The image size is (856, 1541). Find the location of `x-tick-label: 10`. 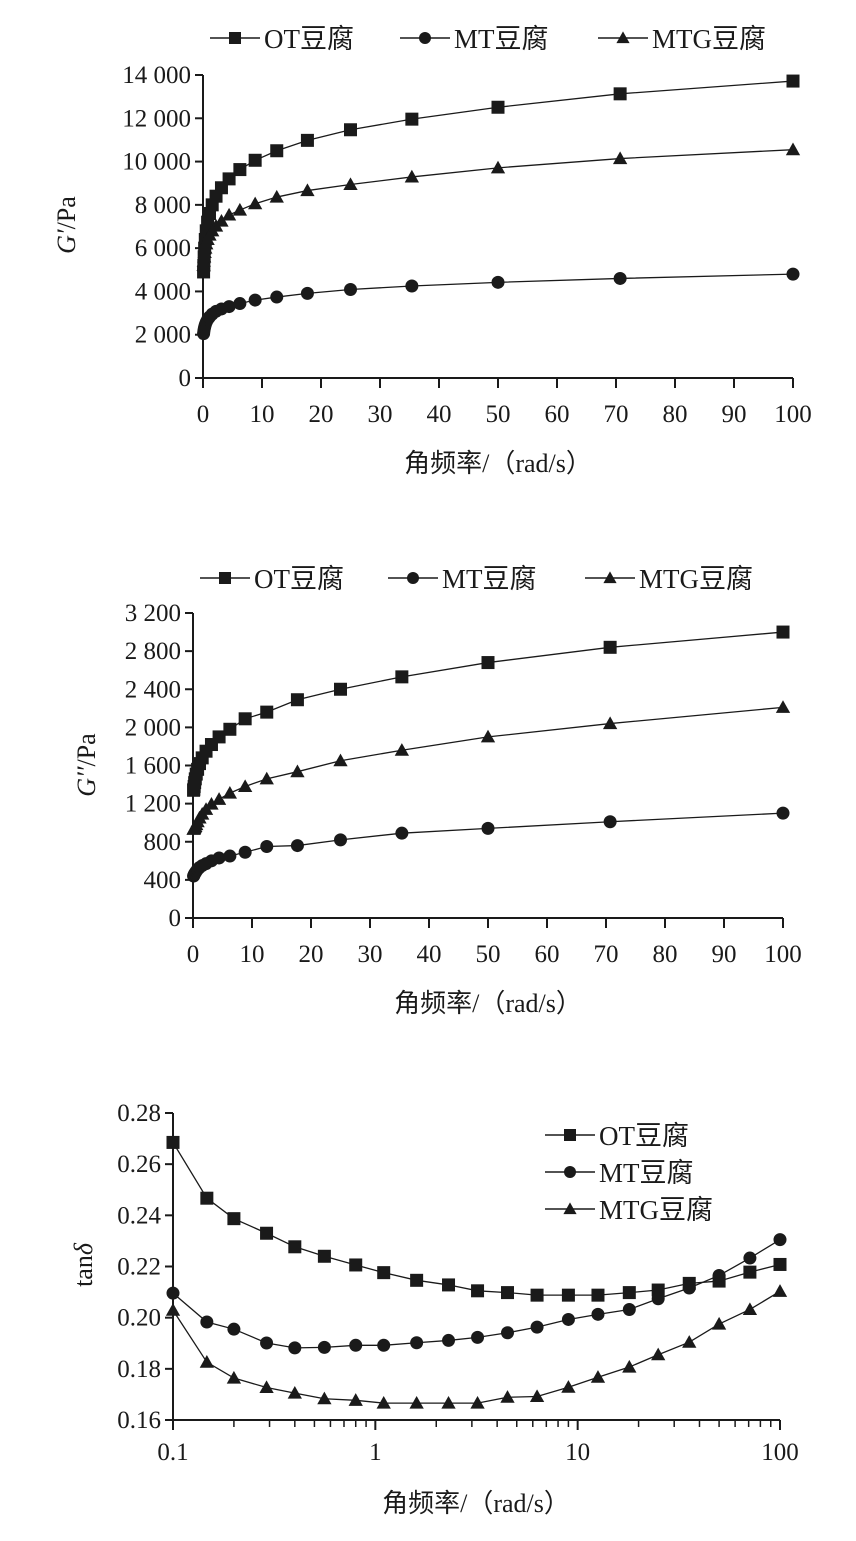

x-tick-label: 10 is located at coordinates (262, 414).